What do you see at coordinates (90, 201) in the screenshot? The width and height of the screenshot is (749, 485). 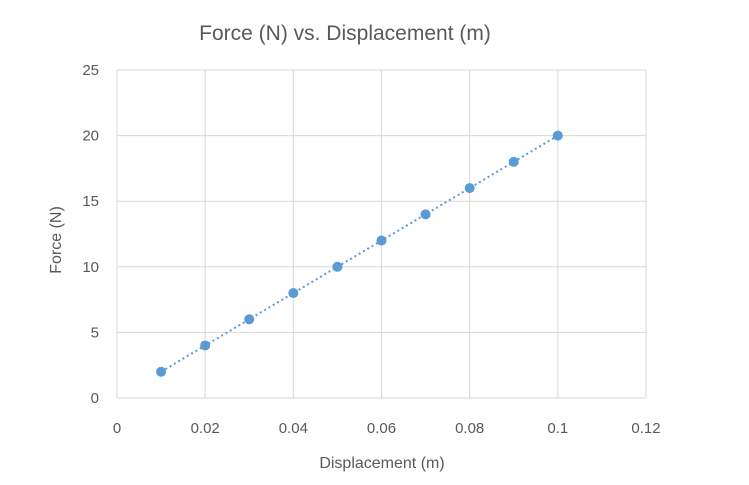 I see `y-tick-label: 15` at bounding box center [90, 201].